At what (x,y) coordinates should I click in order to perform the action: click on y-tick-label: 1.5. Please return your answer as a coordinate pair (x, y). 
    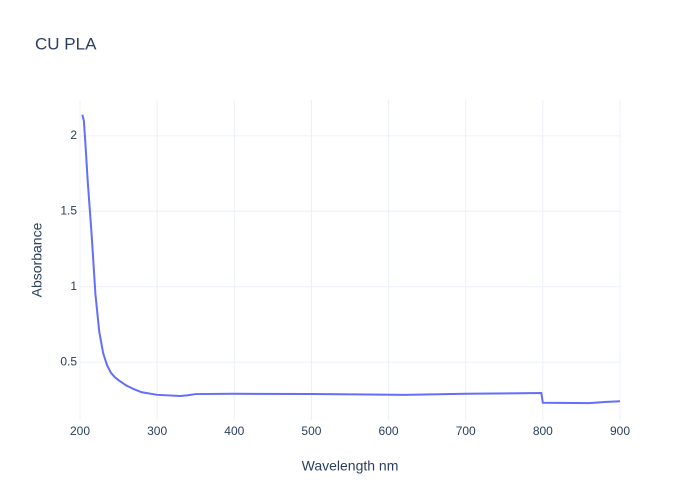
    Looking at the image, I should click on (68, 210).